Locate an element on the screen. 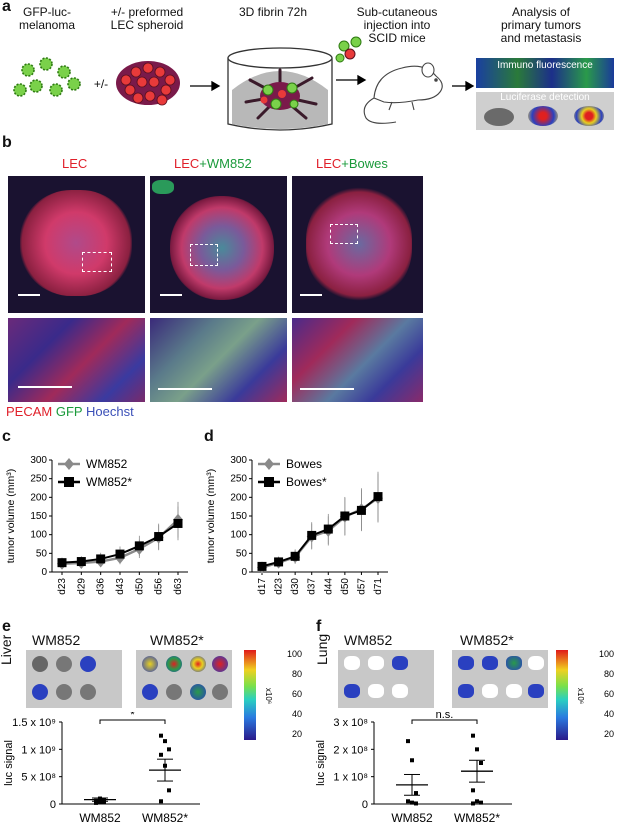 The height and width of the screenshot is (838, 617). x-tick-label: d30 is located at coordinates (295, 586).